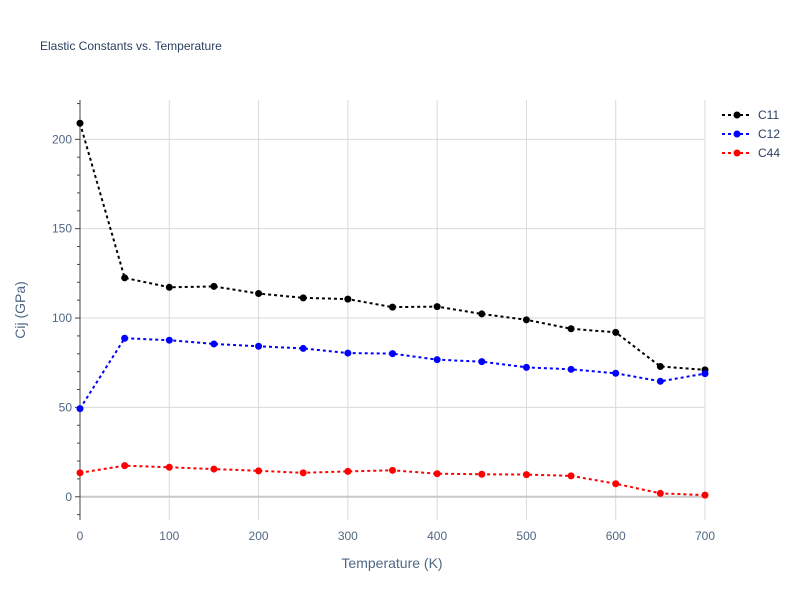 The height and width of the screenshot is (600, 800). What do you see at coordinates (737, 153) in the screenshot?
I see `legend-marker-c44` at bounding box center [737, 153].